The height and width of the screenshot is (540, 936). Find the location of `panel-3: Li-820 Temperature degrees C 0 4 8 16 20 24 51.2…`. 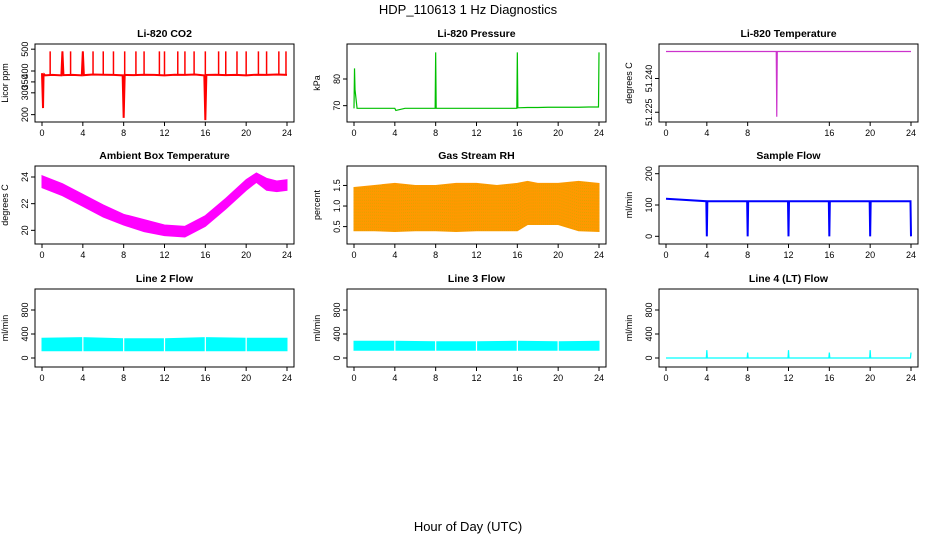

panel-3: Li-820 Temperature degrees C 0 4 8 16 20 24 51.2… is located at coordinates (771, 83).